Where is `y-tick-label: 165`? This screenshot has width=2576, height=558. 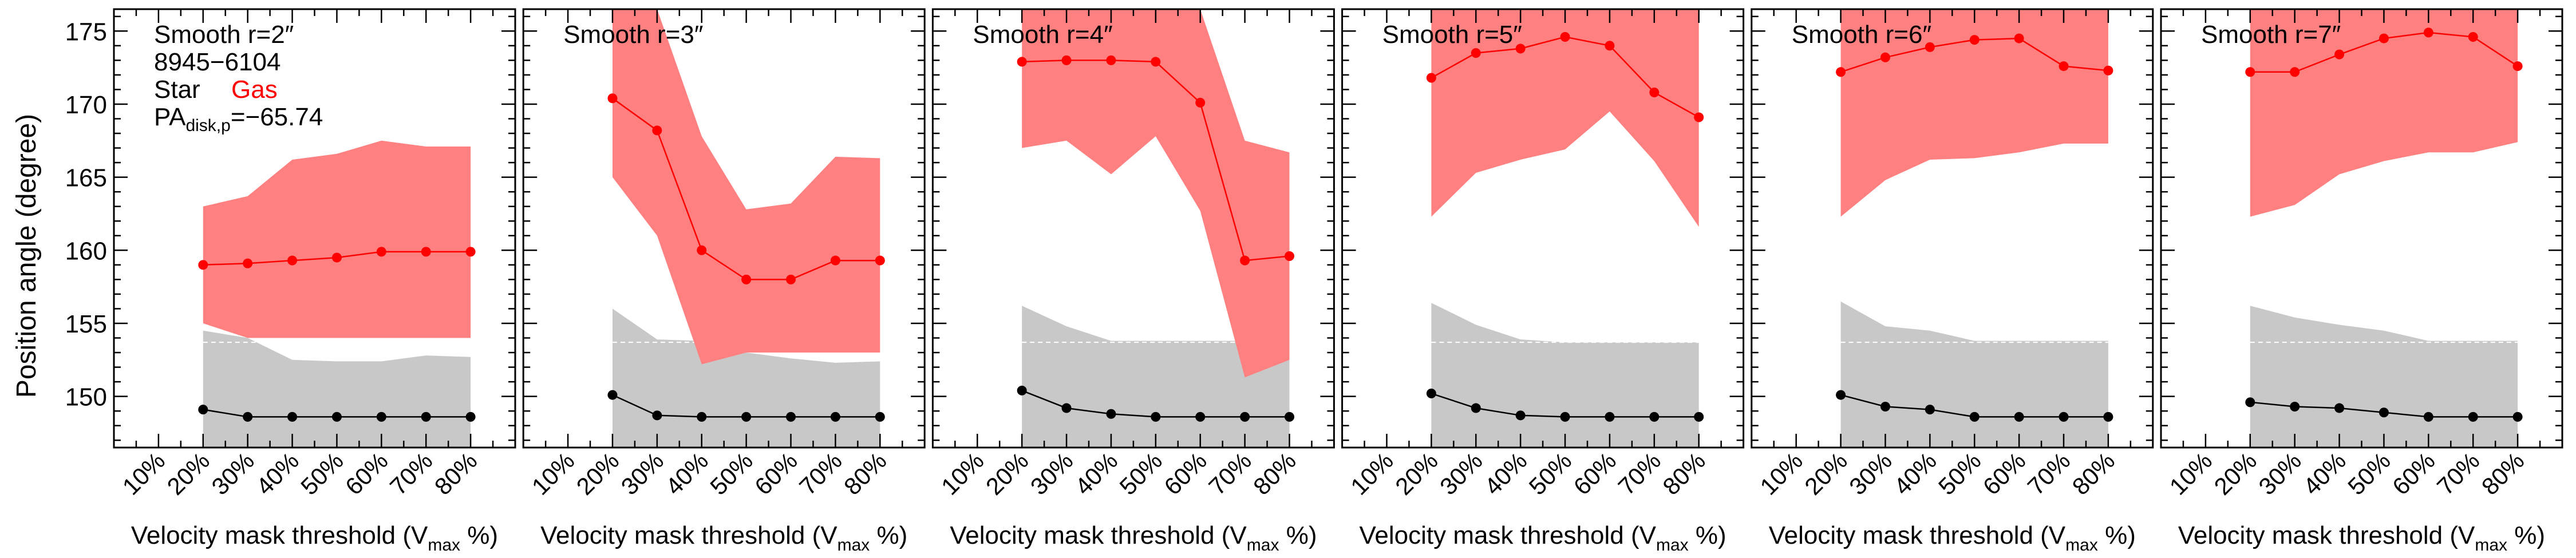
y-tick-label: 165 is located at coordinates (86, 178).